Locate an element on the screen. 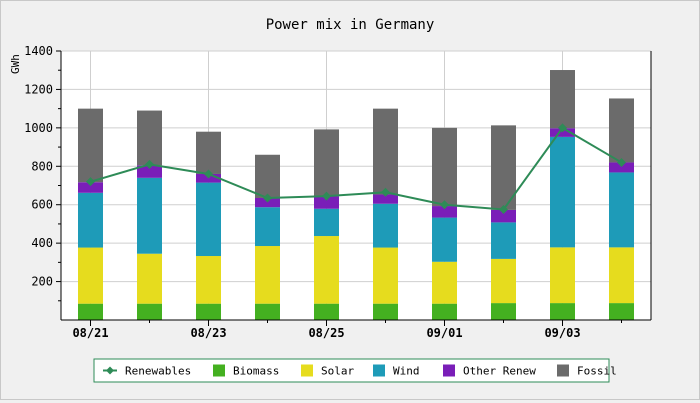 The width and height of the screenshot is (700, 403). y-tick-label: 1000 is located at coordinates (38, 128).